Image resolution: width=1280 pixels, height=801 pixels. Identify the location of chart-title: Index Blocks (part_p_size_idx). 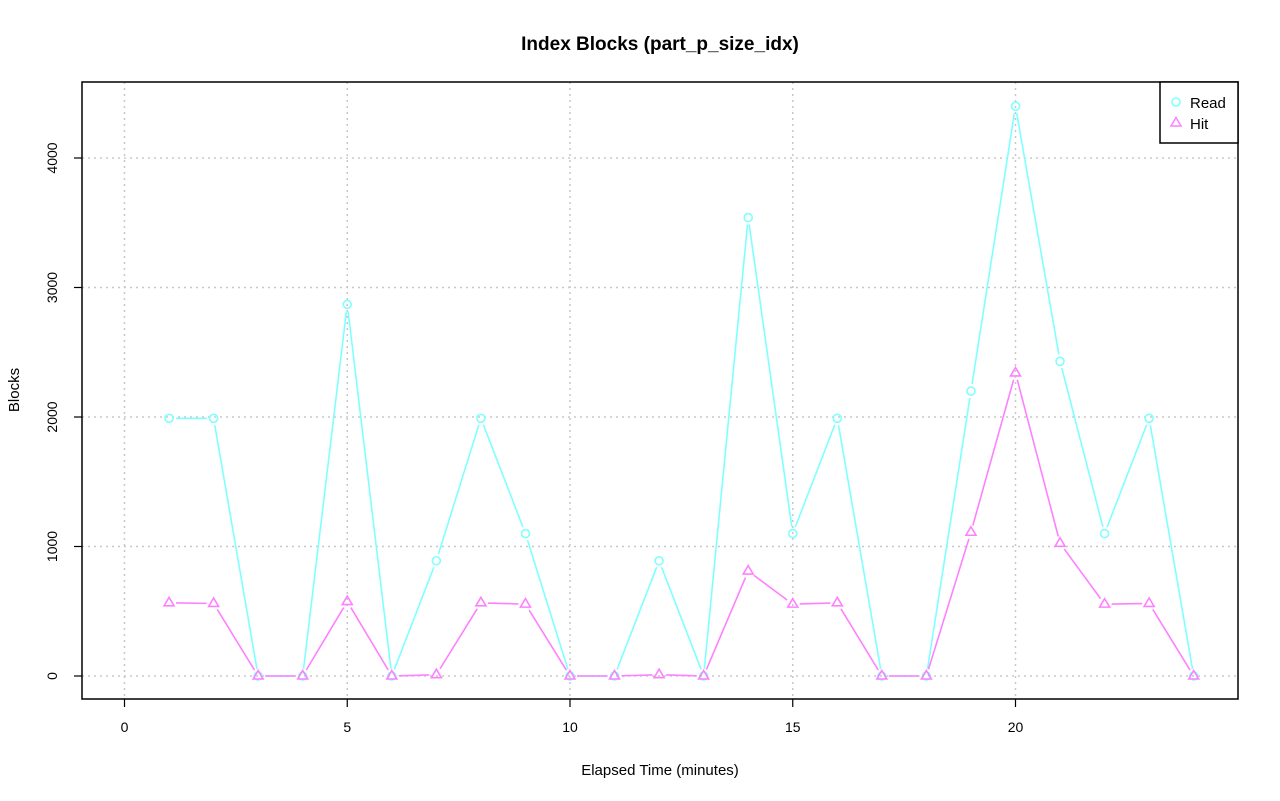
(660, 44).